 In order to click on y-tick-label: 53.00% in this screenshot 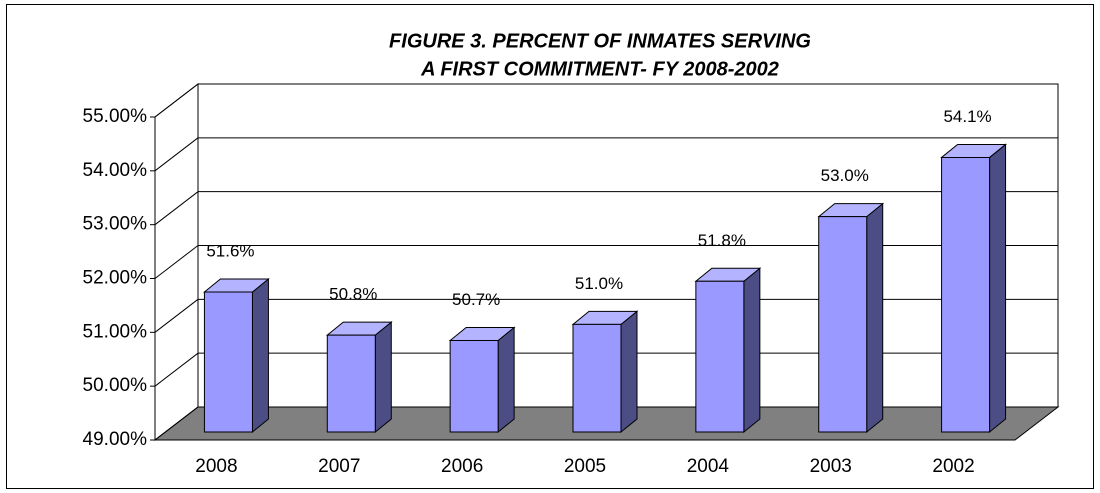, I will do `click(115, 224)`.